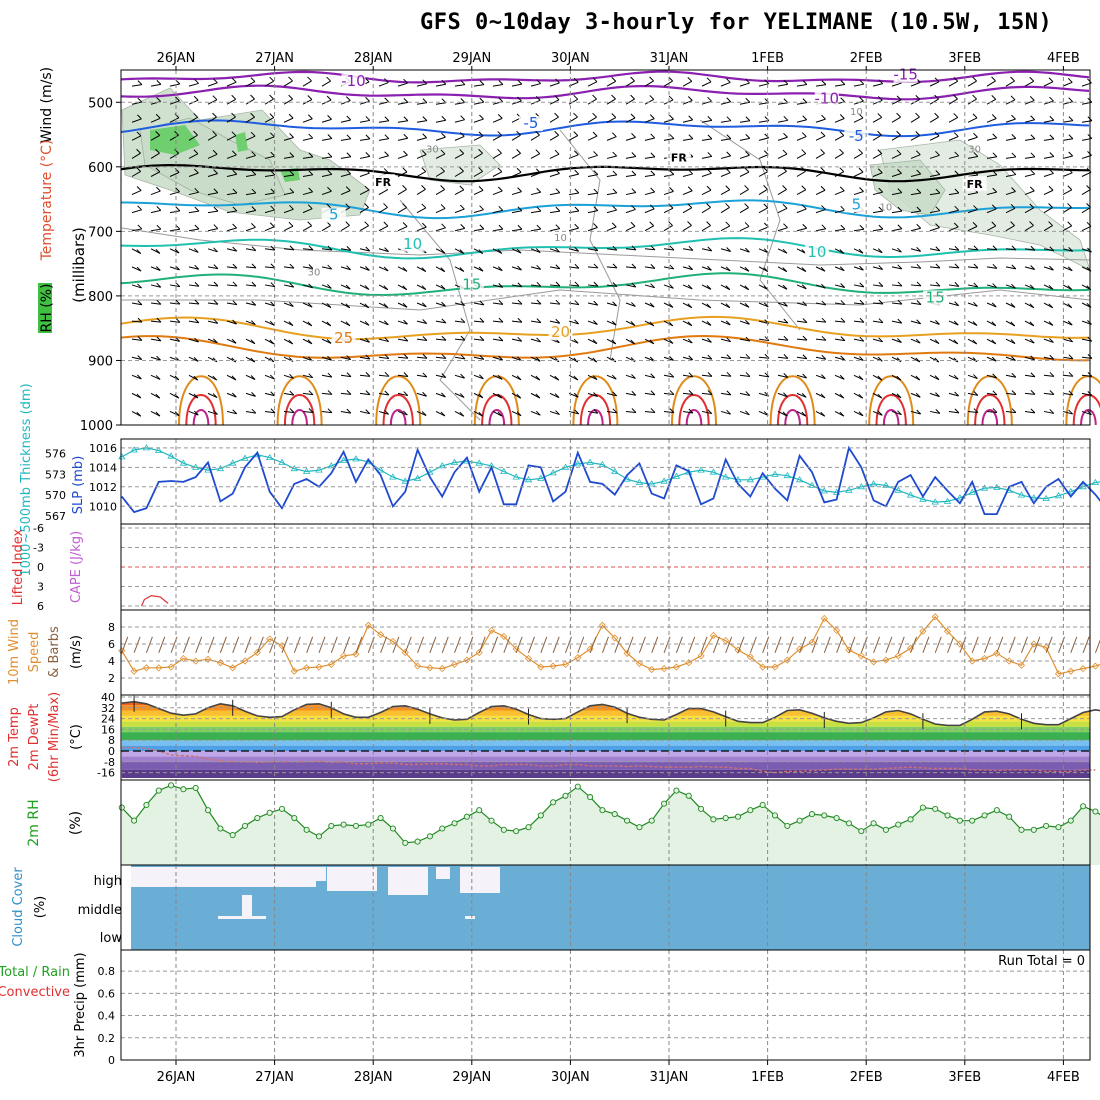 This screenshot has height=1100, width=1100. What do you see at coordinates (570, 1077) in the screenshot?
I see `x-tick-label-bottom: 30JAN` at bounding box center [570, 1077].